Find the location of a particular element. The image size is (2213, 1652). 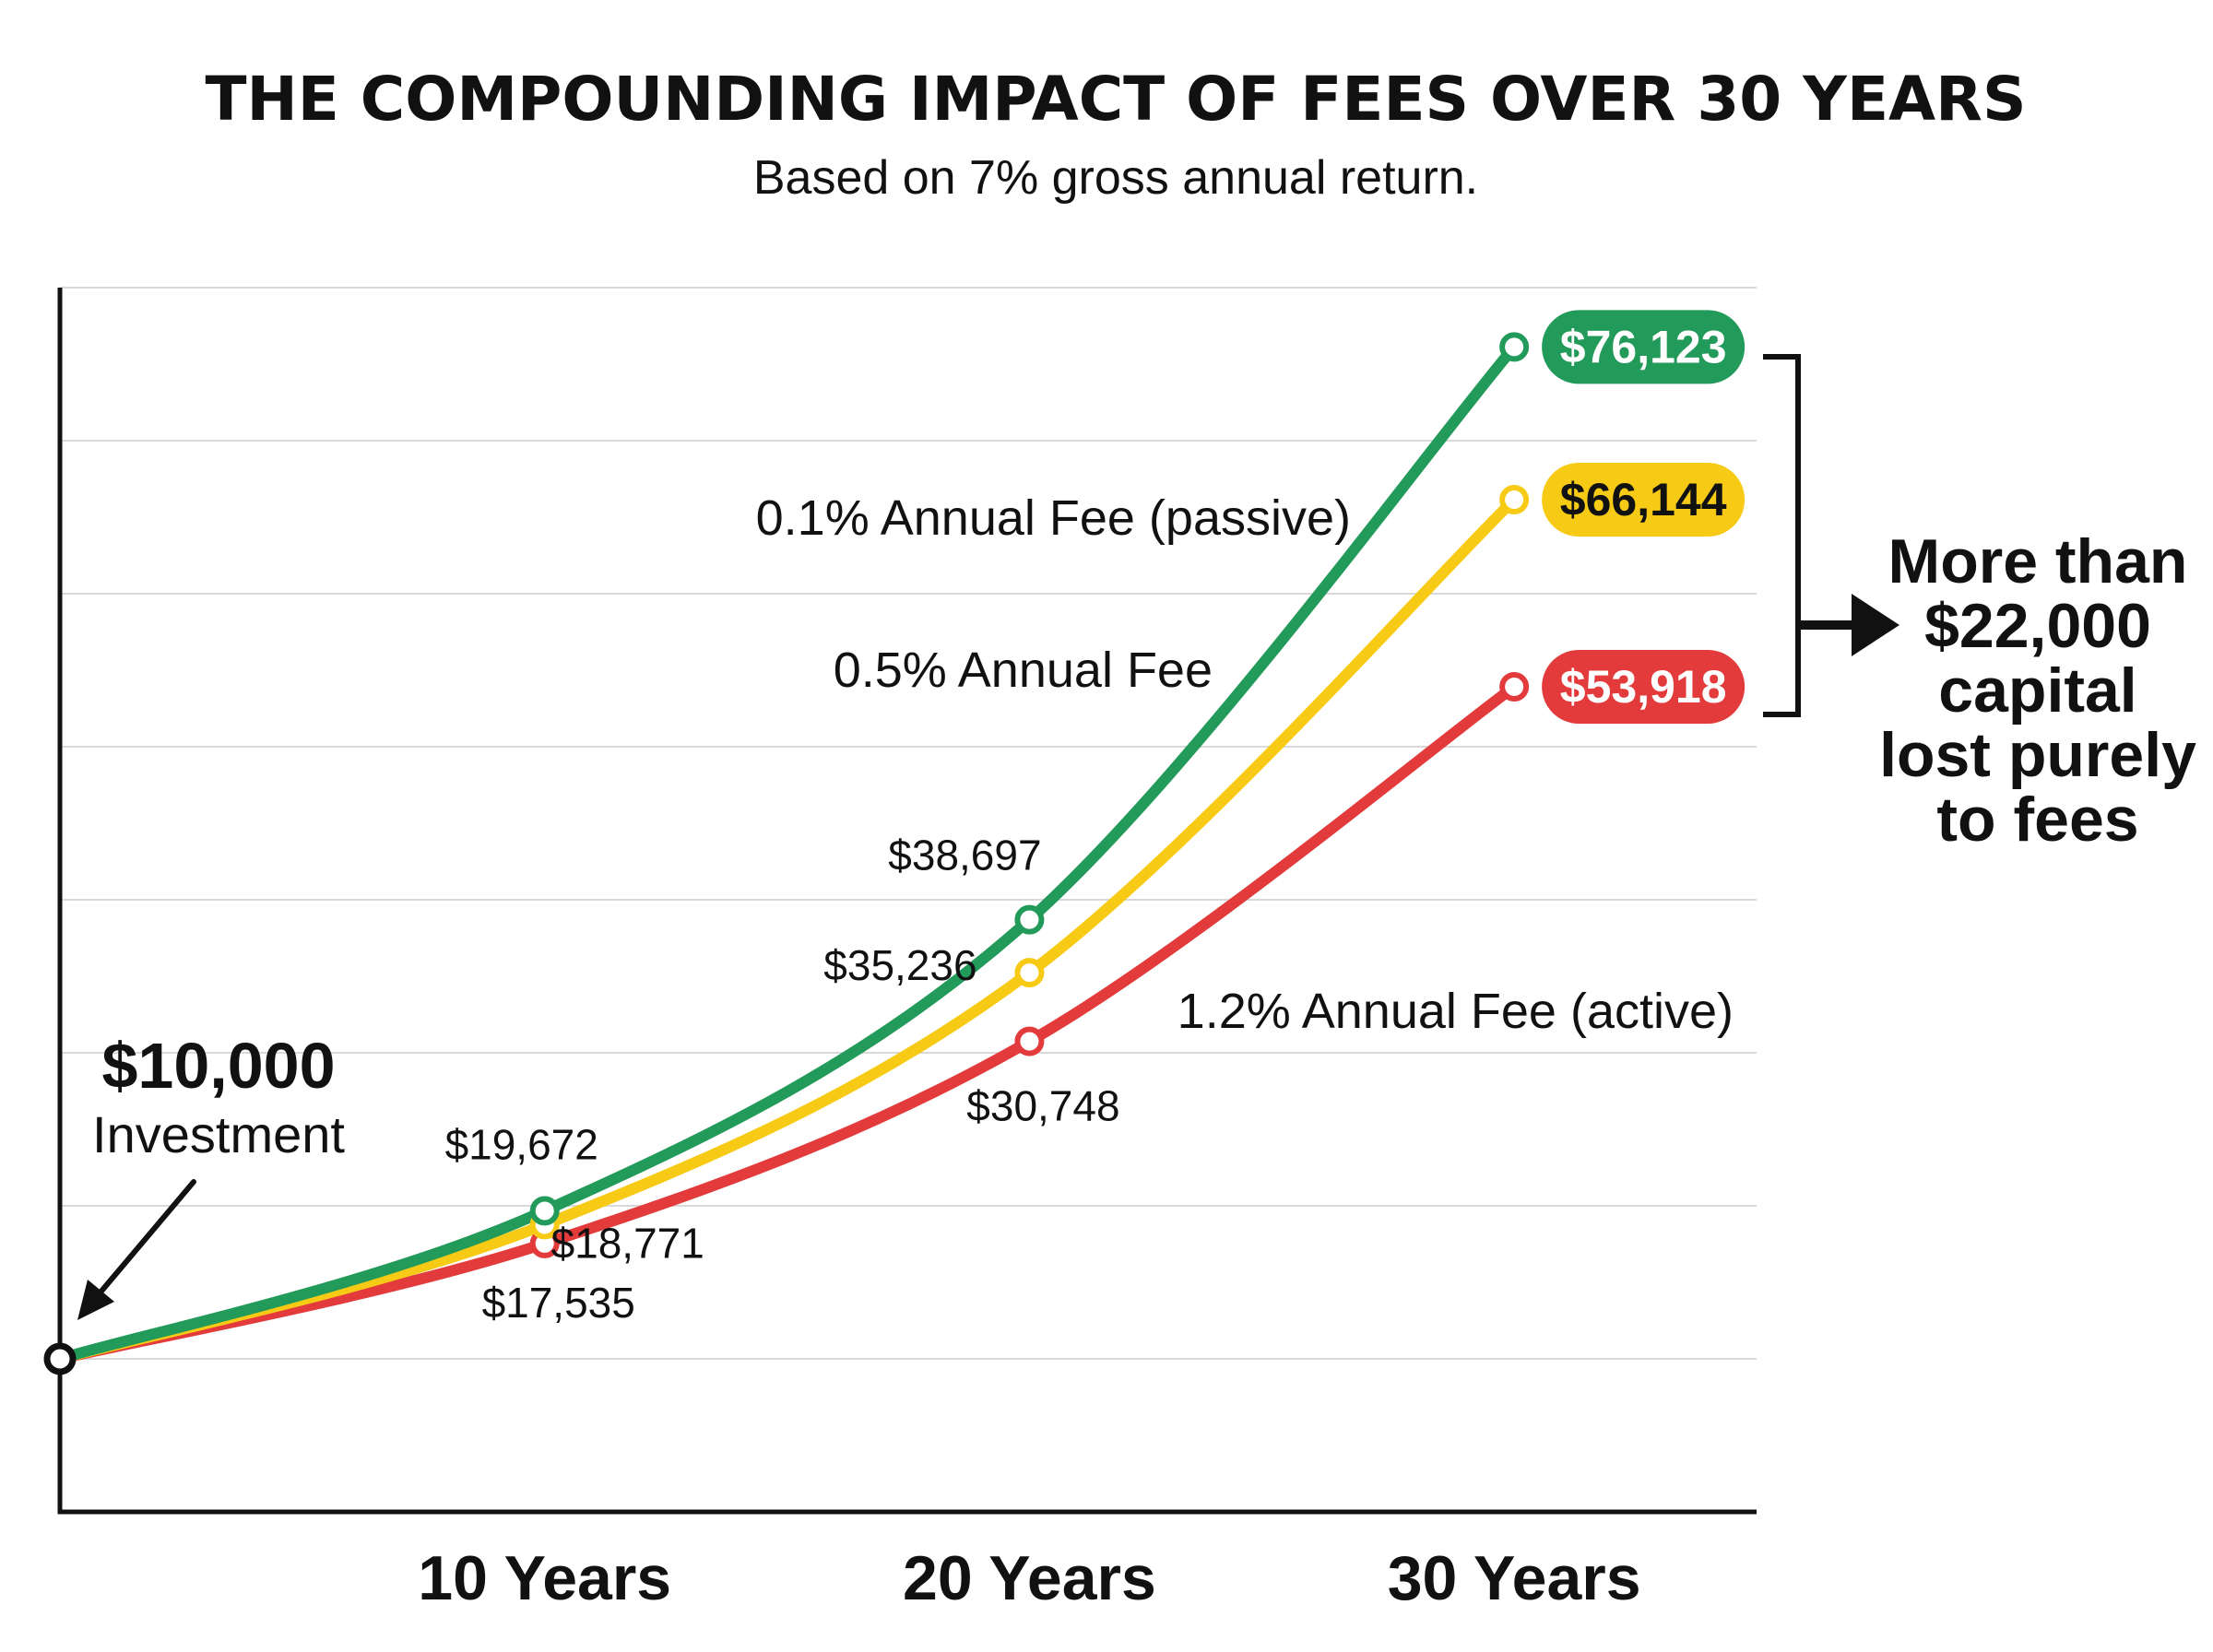

x-tick-label: 20 Years is located at coordinates (1029, 1578).